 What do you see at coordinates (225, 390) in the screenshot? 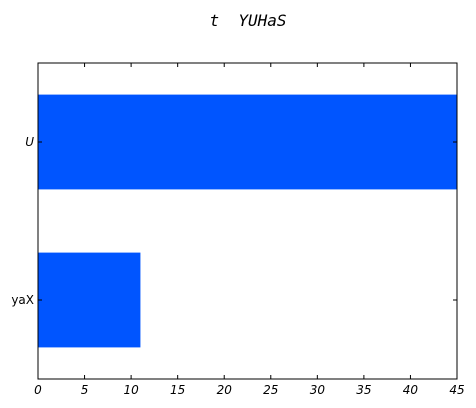
I see `x-tick-label-20: 20` at bounding box center [225, 390].